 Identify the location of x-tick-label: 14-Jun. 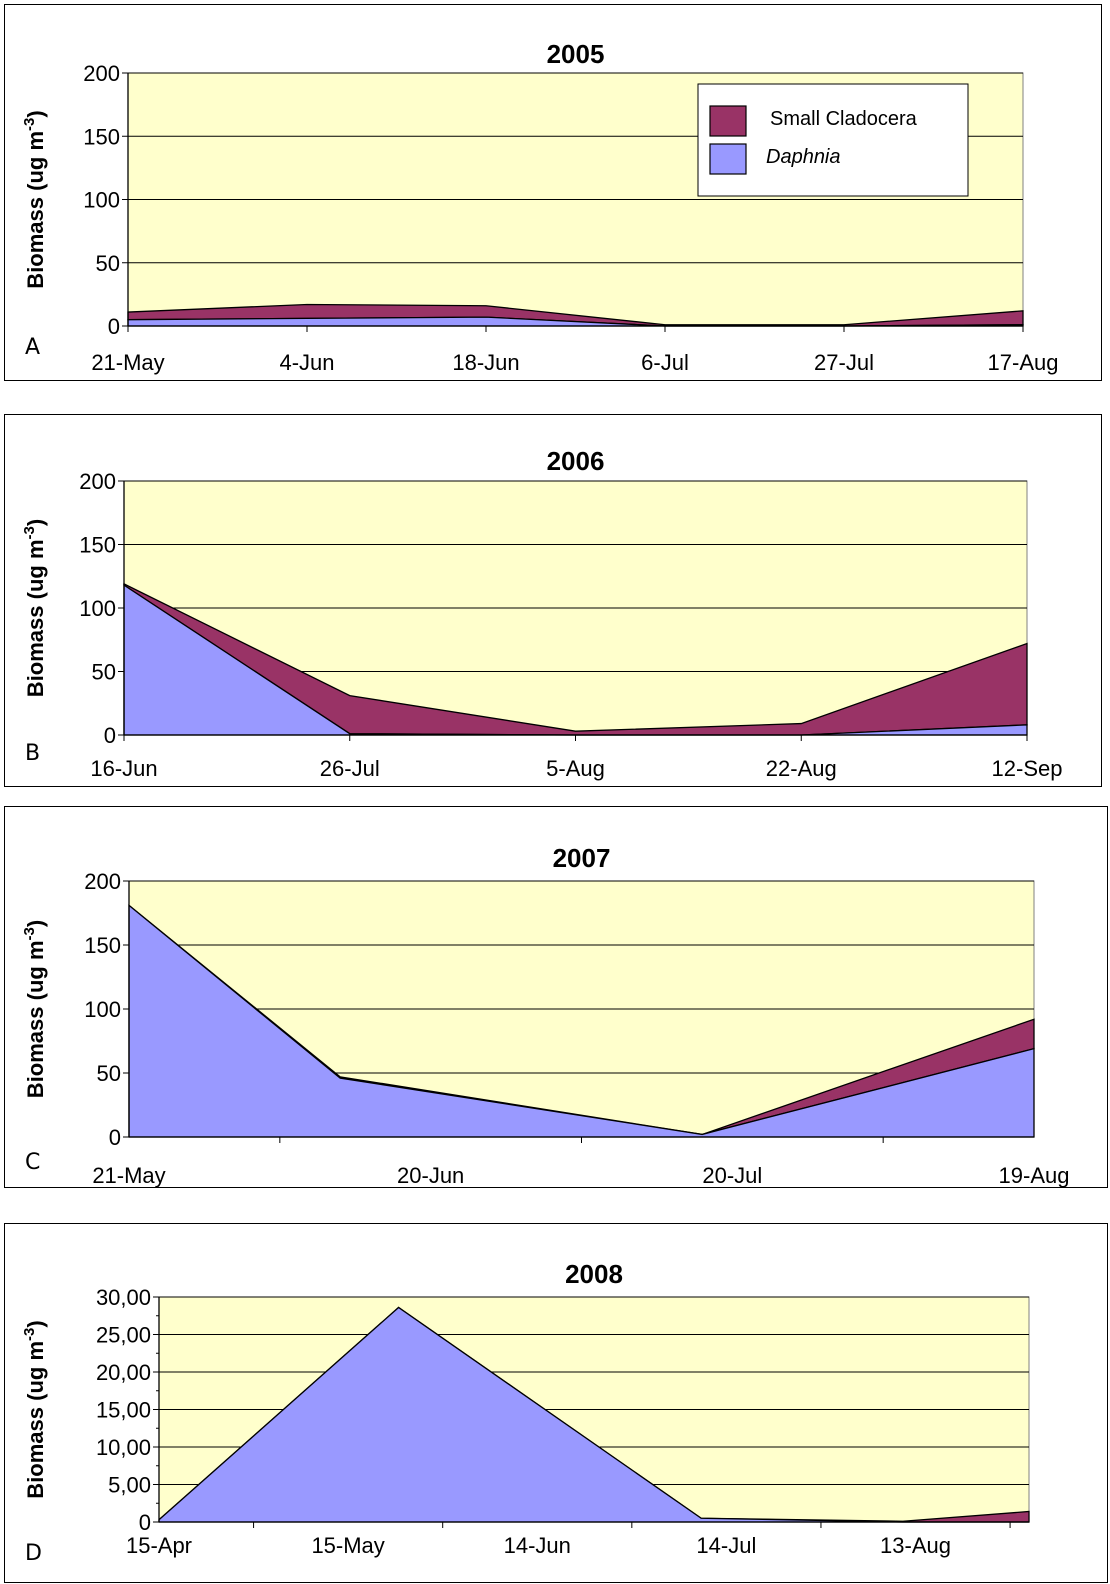
(537, 1545).